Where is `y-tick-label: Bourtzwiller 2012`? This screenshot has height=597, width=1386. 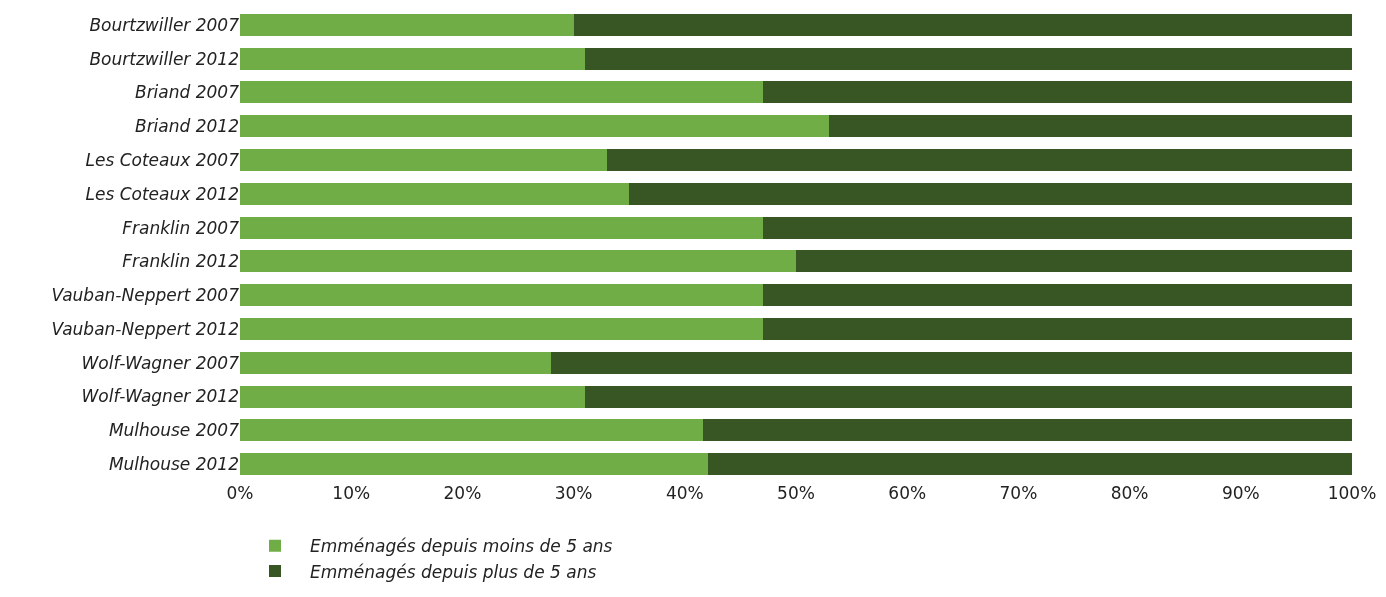
y-tick-label: Bourtzwiller 2012 is located at coordinates (164, 58).